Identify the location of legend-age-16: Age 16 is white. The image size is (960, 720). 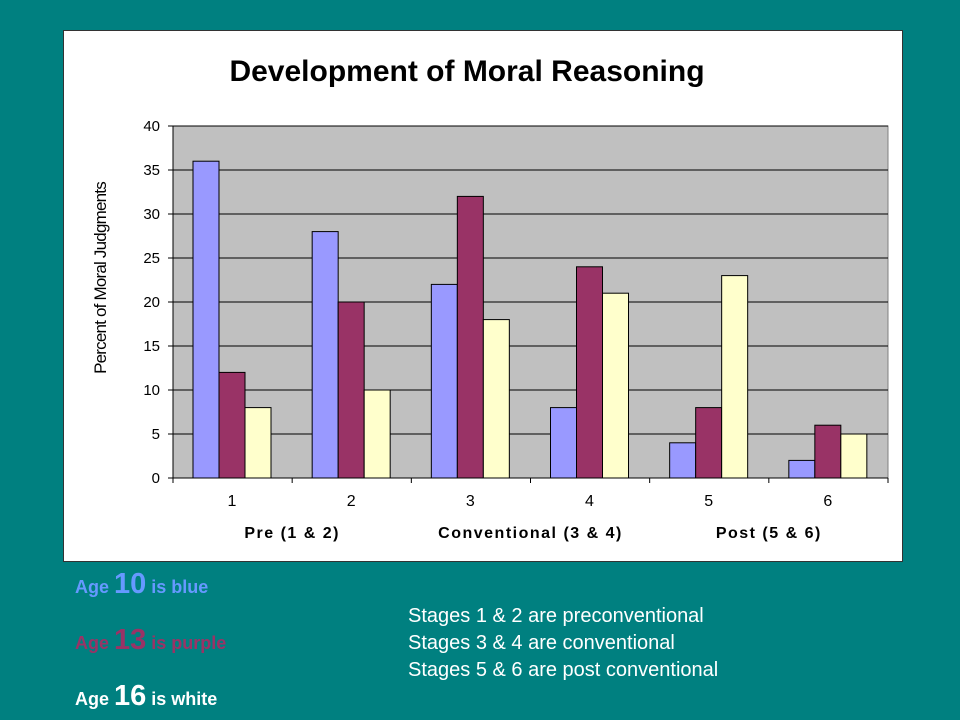
(146, 696).